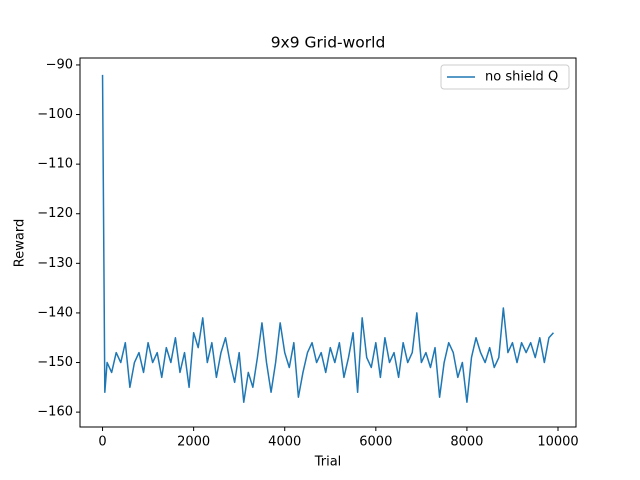  What do you see at coordinates (20, 243) in the screenshot?
I see `y-axis-label: Reward` at bounding box center [20, 243].